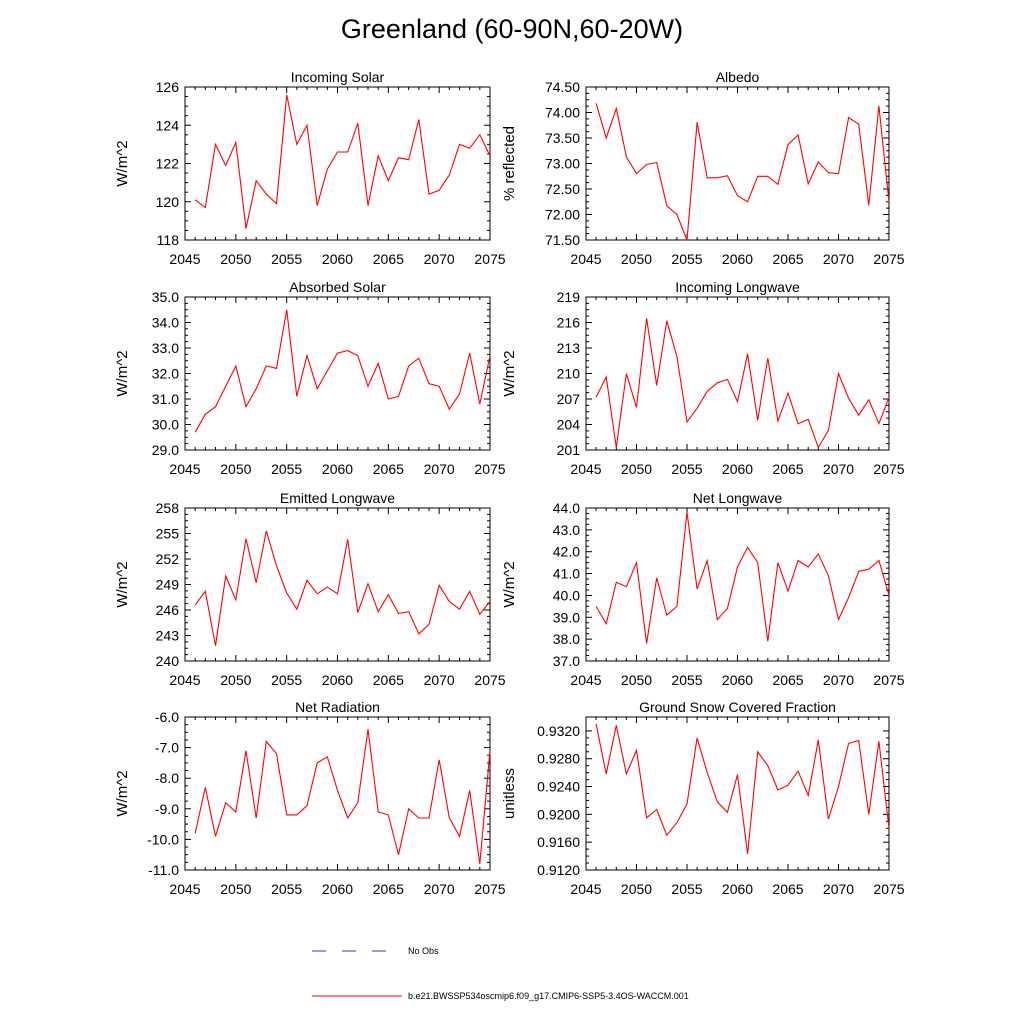 The image size is (1024, 1024). I want to click on y-axis-label: W/m^2, so click(509, 373).